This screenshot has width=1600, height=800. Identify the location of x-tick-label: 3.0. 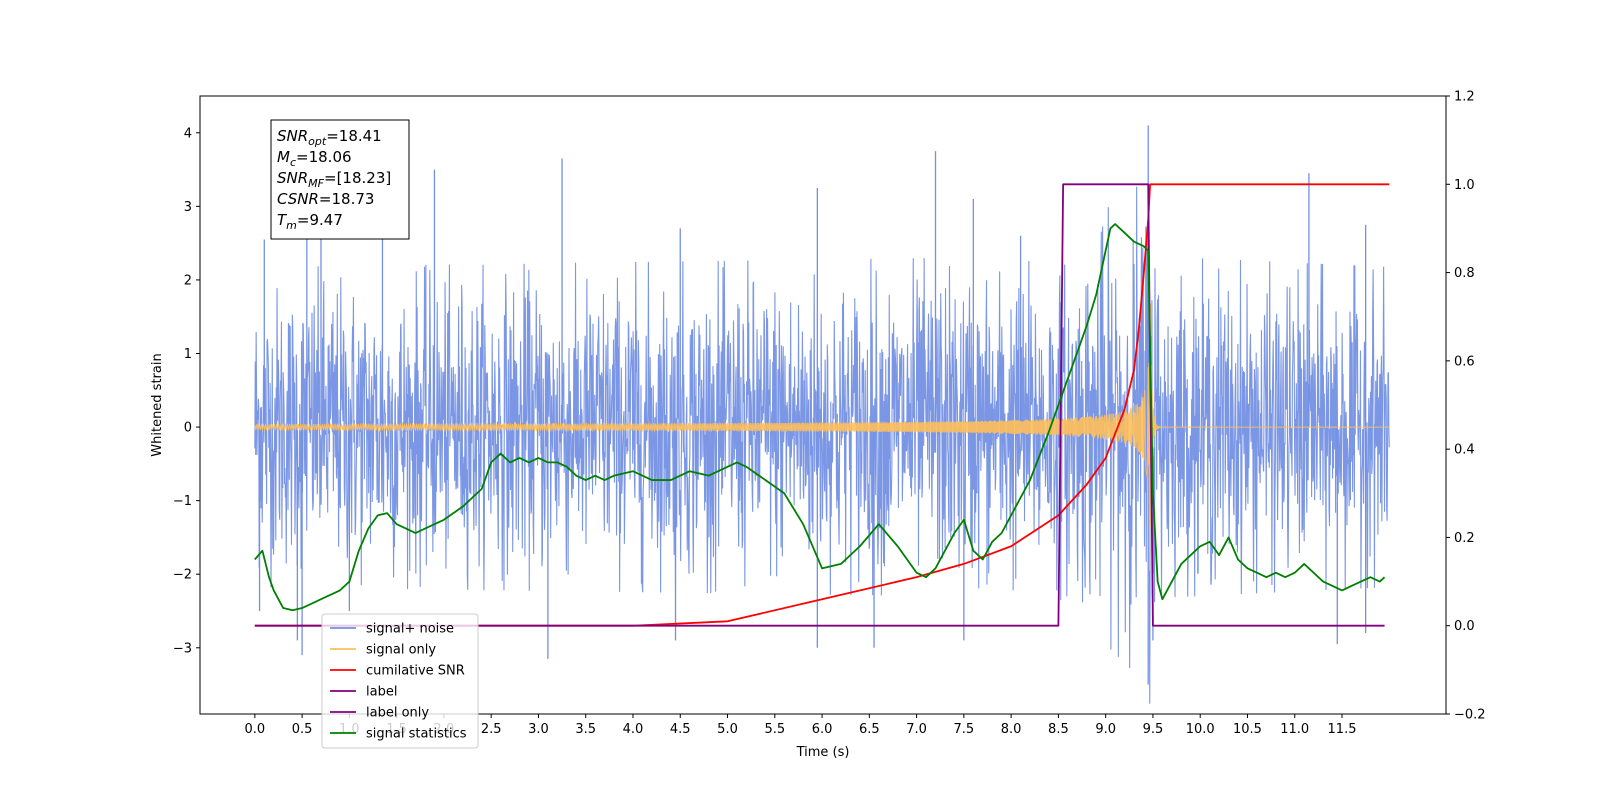
(538, 729).